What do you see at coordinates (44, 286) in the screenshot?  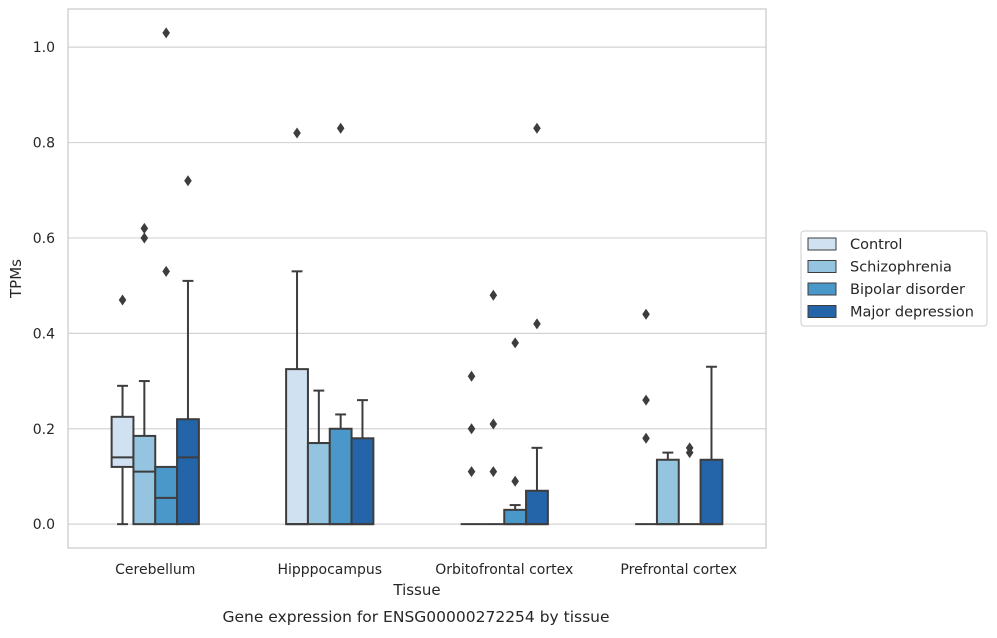 I see `y-tick-labels: 0.0 0.2 0.4 0.6 0.8 1.0` at bounding box center [44, 286].